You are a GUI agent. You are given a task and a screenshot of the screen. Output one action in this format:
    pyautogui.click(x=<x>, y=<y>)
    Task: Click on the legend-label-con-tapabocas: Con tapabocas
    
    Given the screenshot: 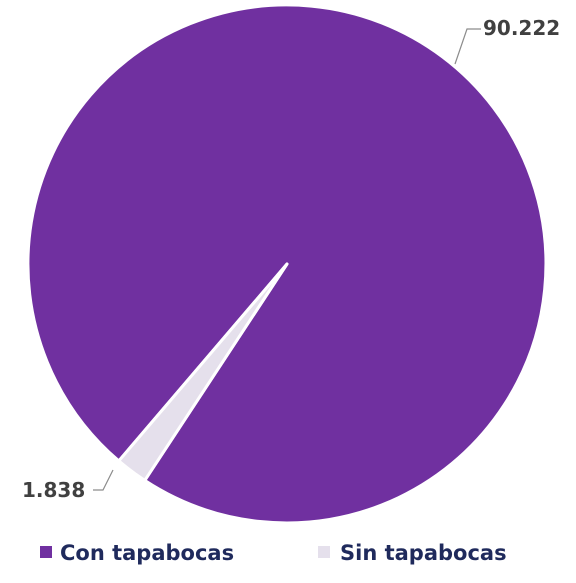 What is the action you would take?
    pyautogui.click(x=147, y=553)
    